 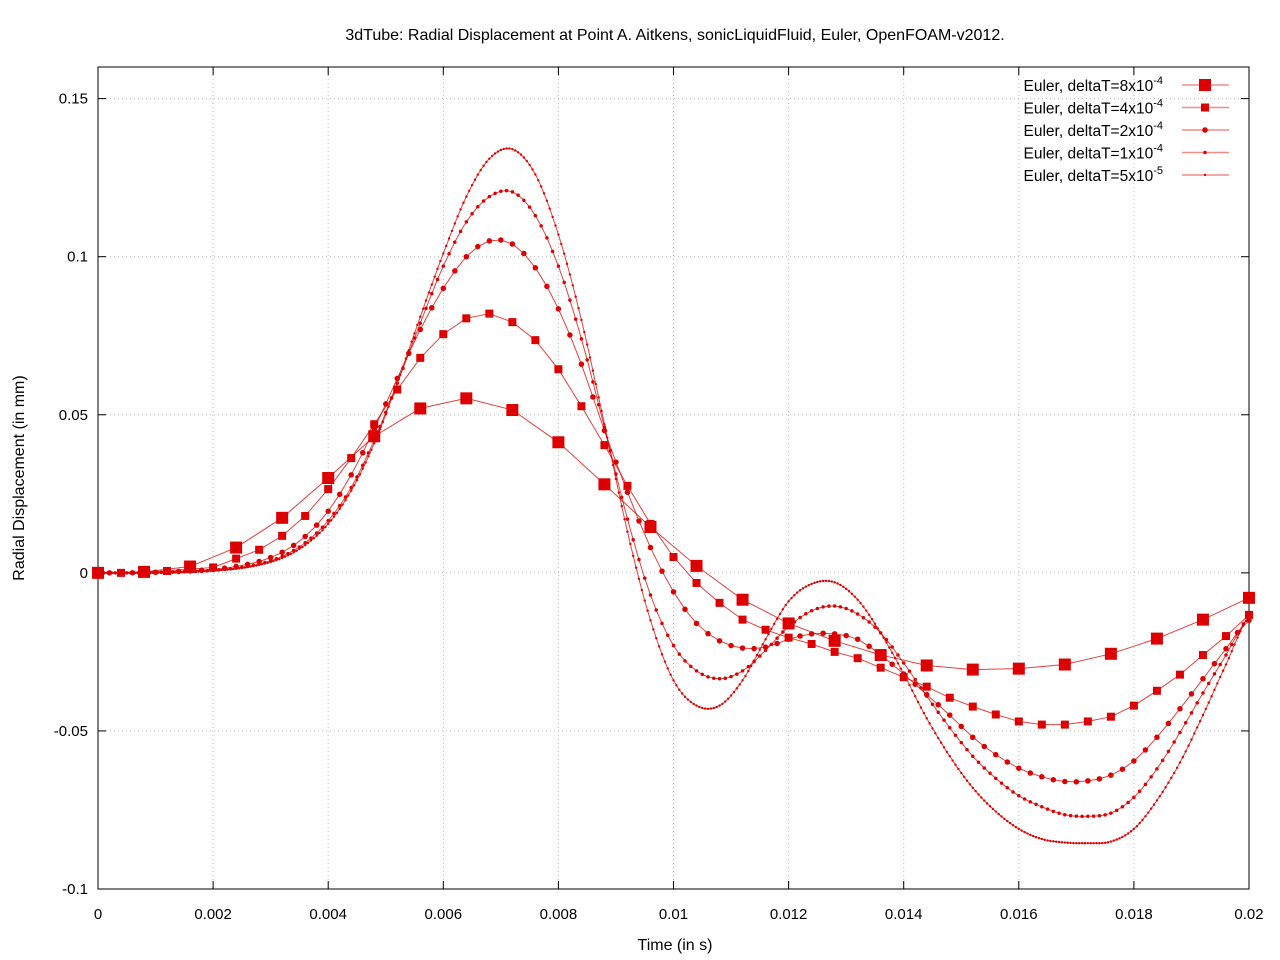 I want to click on legend-label: Euler, deltaT=4x10-4, so click(x=1093, y=108).